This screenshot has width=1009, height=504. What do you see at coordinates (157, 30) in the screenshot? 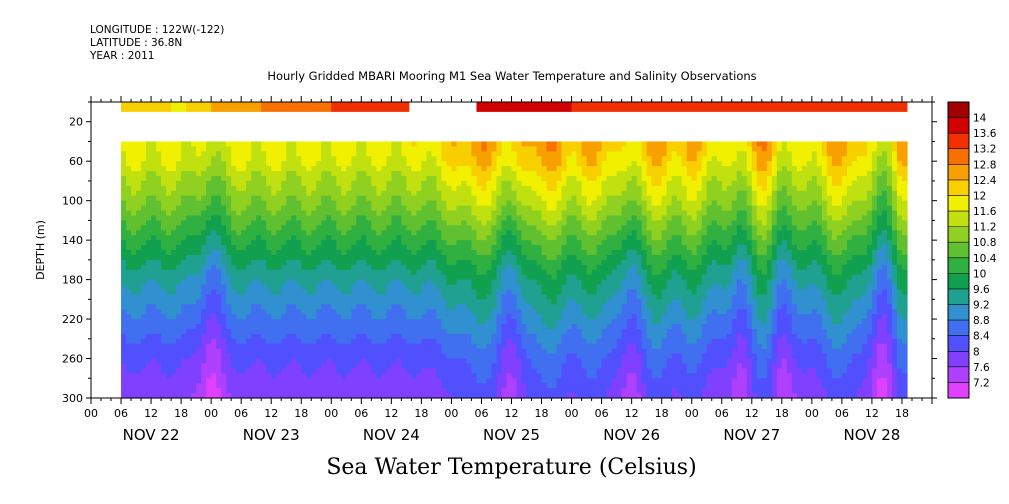
I see `longitude-text: LONGITUDE : 122W(-122)` at bounding box center [157, 30].